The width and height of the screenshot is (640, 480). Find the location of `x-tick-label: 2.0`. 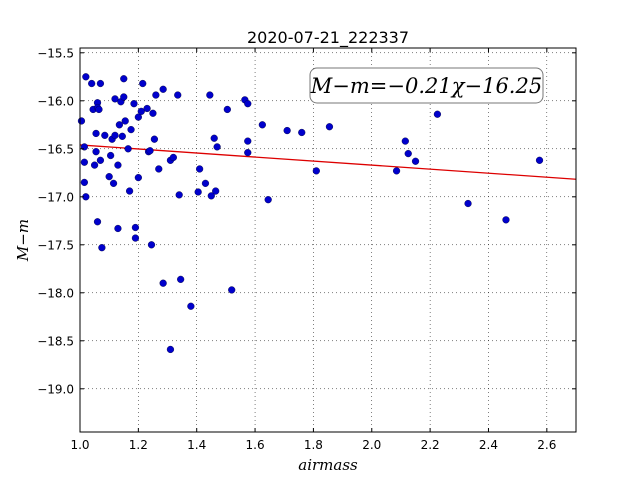

x-tick-label: 2.0 is located at coordinates (371, 445).